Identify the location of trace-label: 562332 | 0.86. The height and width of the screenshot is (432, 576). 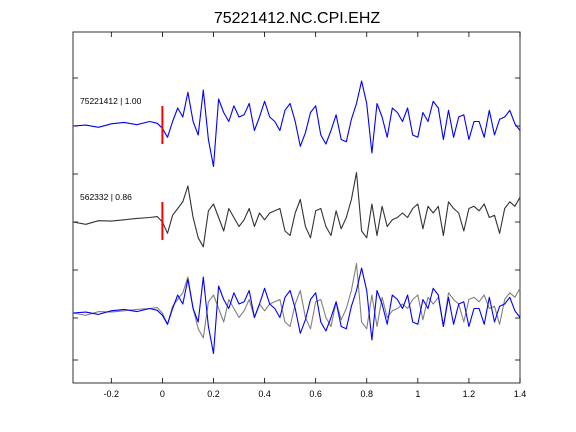
(106, 197).